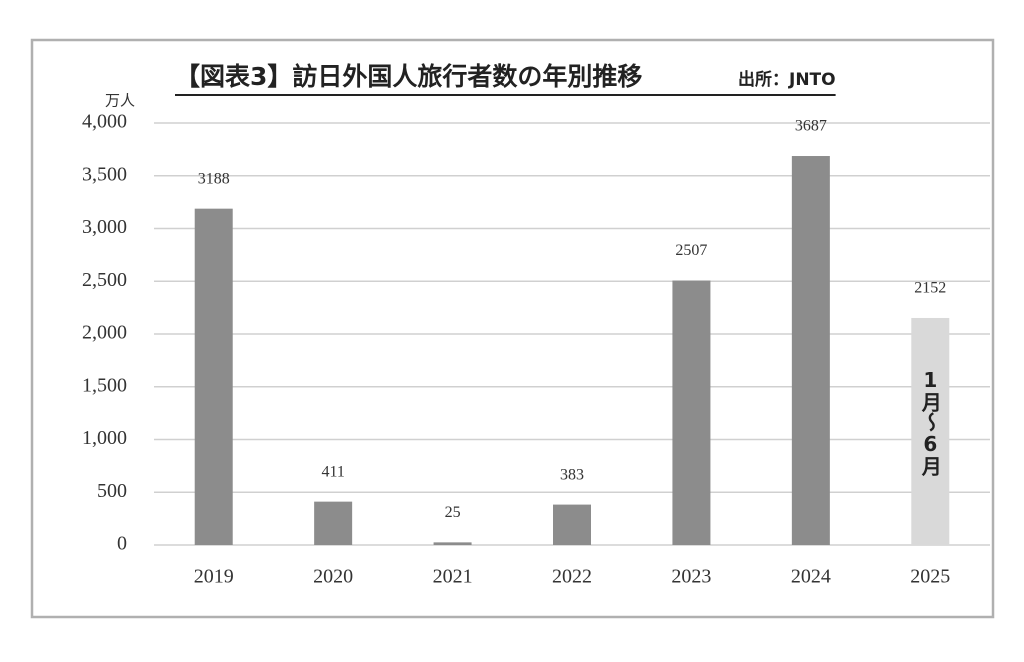 This screenshot has width=1024, height=662. Describe the element at coordinates (112, 491) in the screenshot. I see `y-tick-label: 500` at that location.